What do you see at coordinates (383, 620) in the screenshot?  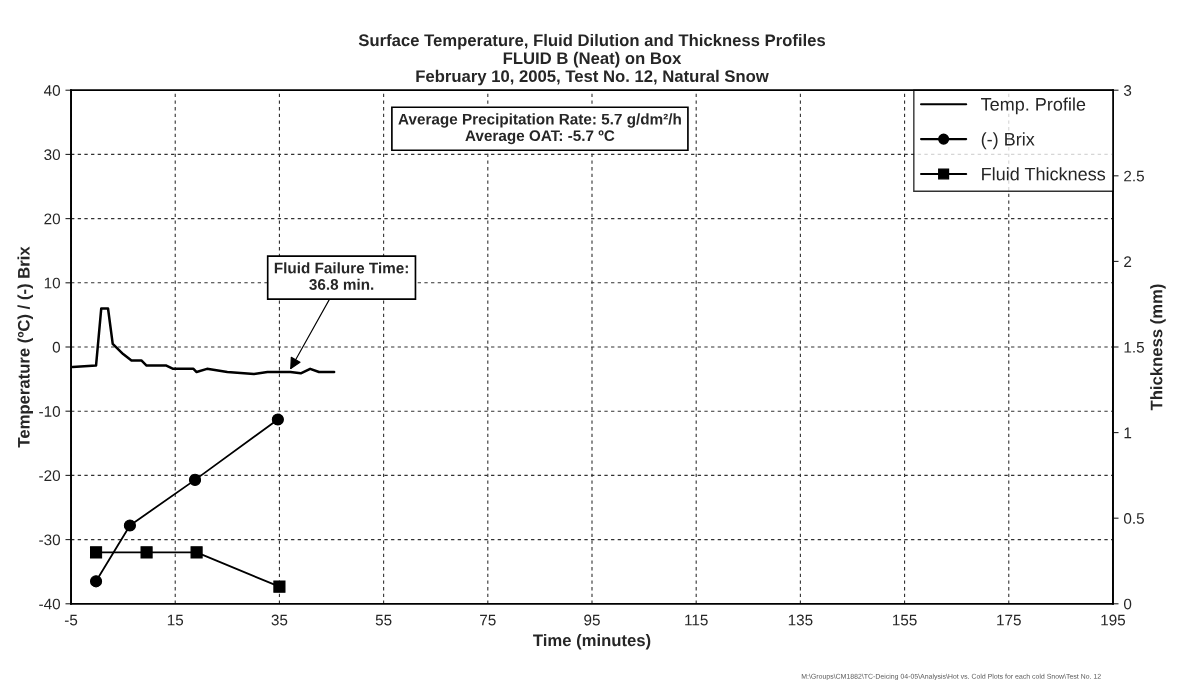 I see `x-tick-label: 55` at bounding box center [383, 620].